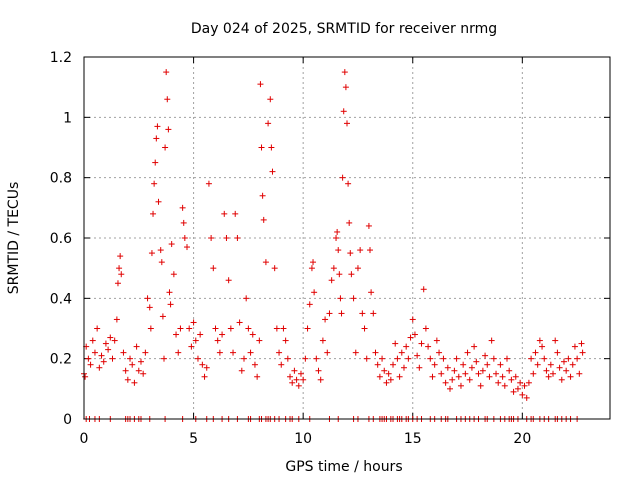  I want to click on y-tick-label: 1.2, so click(61, 58).